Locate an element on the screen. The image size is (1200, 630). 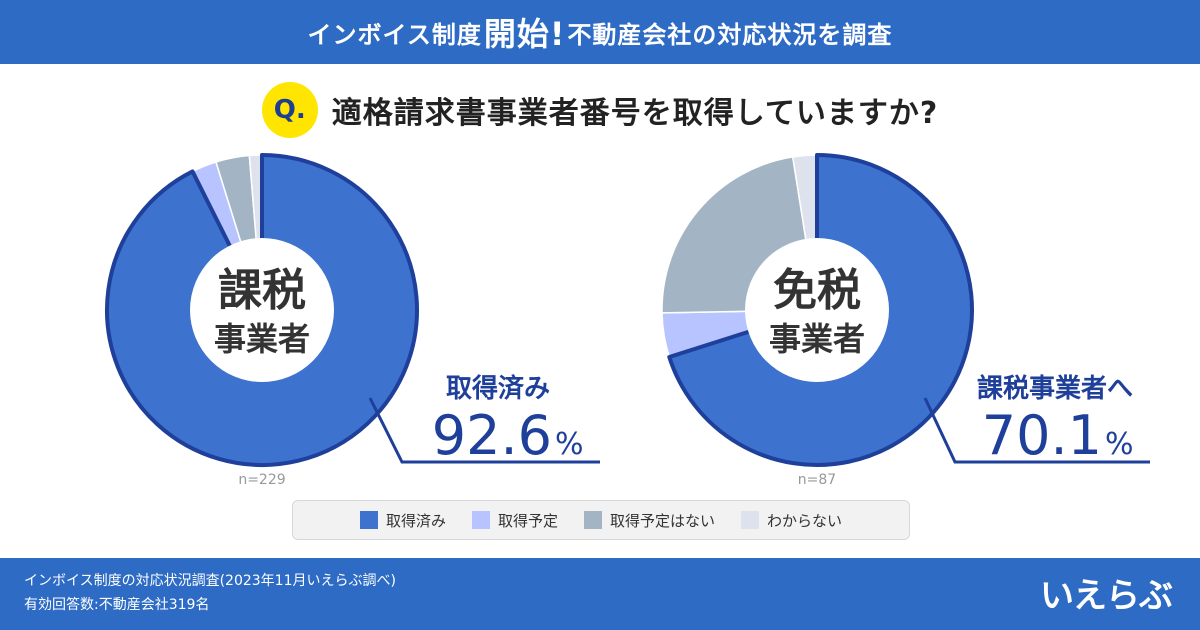
chart-right-callout-label: 課税事業者へ is located at coordinates (1055, 388).